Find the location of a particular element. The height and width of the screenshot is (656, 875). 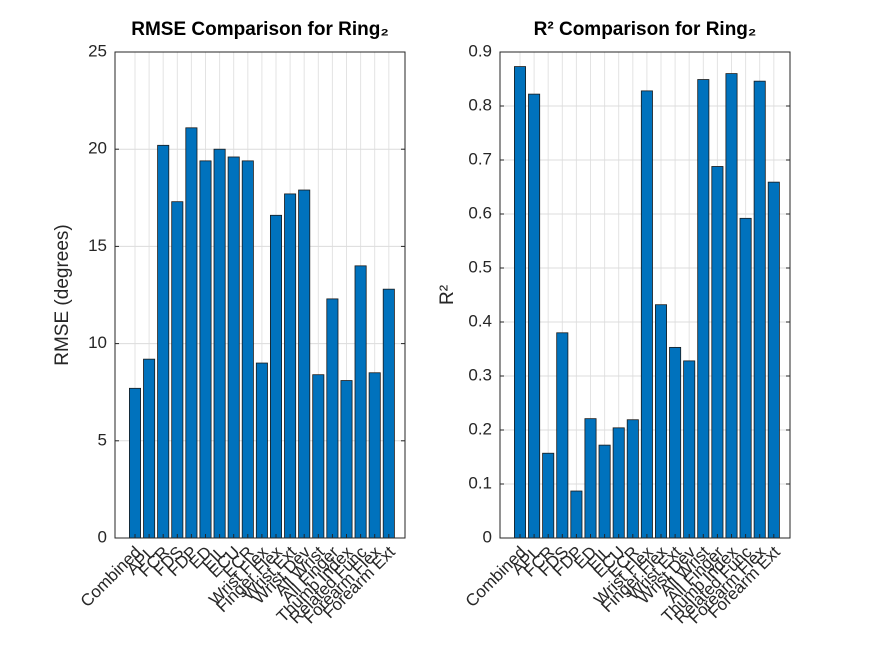

y-tick-label: 5 is located at coordinates (102, 439).